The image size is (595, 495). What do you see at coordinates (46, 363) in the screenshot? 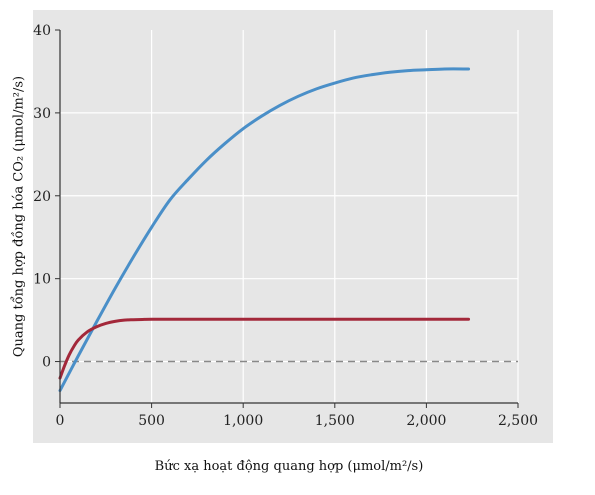
I see `y-tick-label: 0` at bounding box center [46, 363].